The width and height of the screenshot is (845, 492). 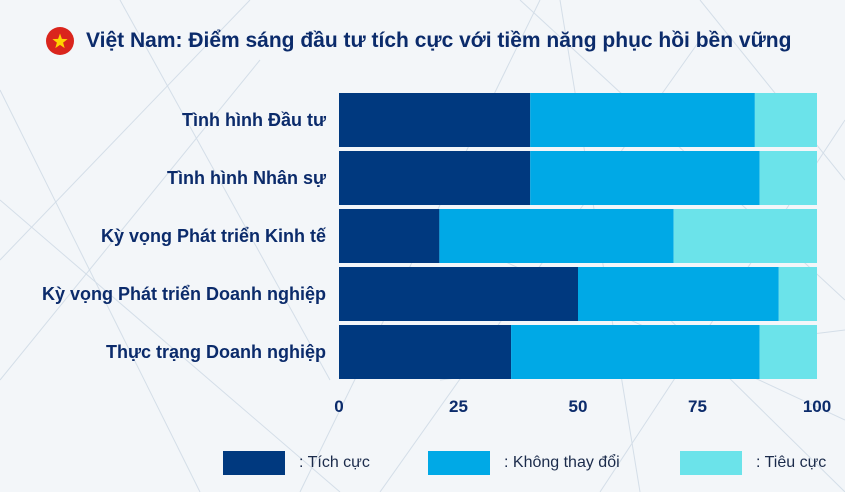 I want to click on category-label: Tình hình Đầu tư, so click(x=254, y=120).